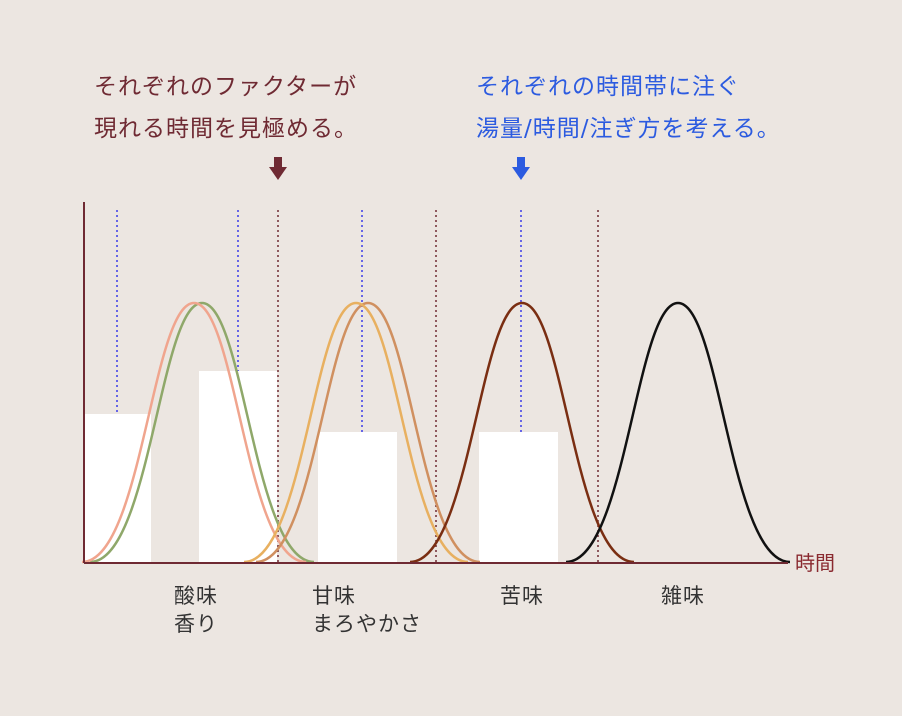 The image size is (902, 716). I want to click on annotation-timing-line1: それぞれのファクターが, so click(226, 87).